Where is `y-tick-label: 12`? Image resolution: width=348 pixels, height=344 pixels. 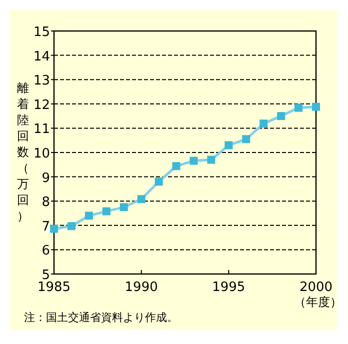
y-tick-label: 12 is located at coordinates (41, 105).